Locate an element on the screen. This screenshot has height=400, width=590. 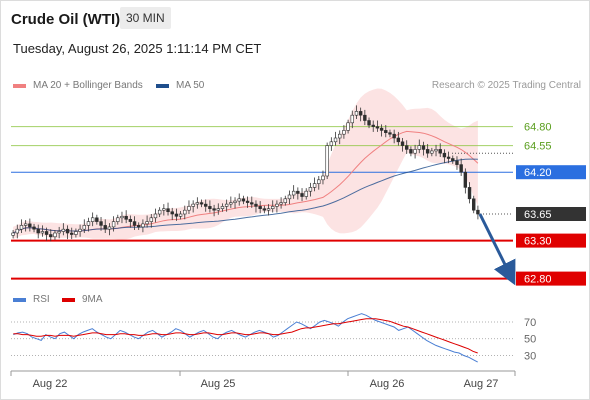
last-price-box is located at coordinates (551, 214).